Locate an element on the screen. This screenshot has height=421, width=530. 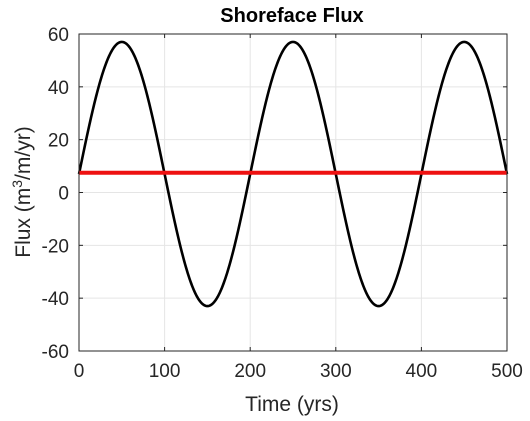
y-tick-label: -60 is located at coordinates (55, 352).